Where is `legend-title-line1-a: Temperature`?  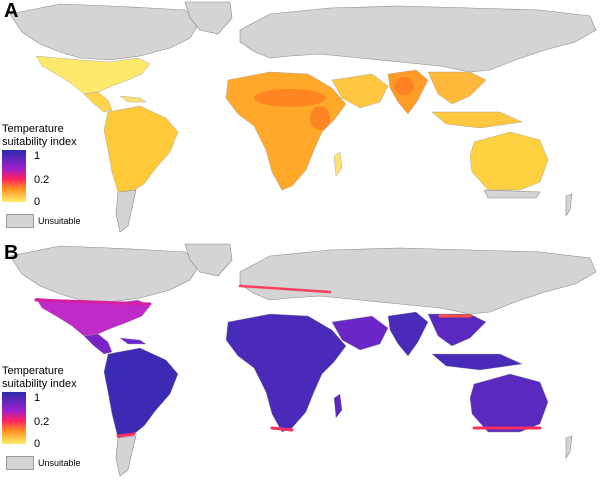 legend-title-line1-a: Temperature is located at coordinates (33, 129).